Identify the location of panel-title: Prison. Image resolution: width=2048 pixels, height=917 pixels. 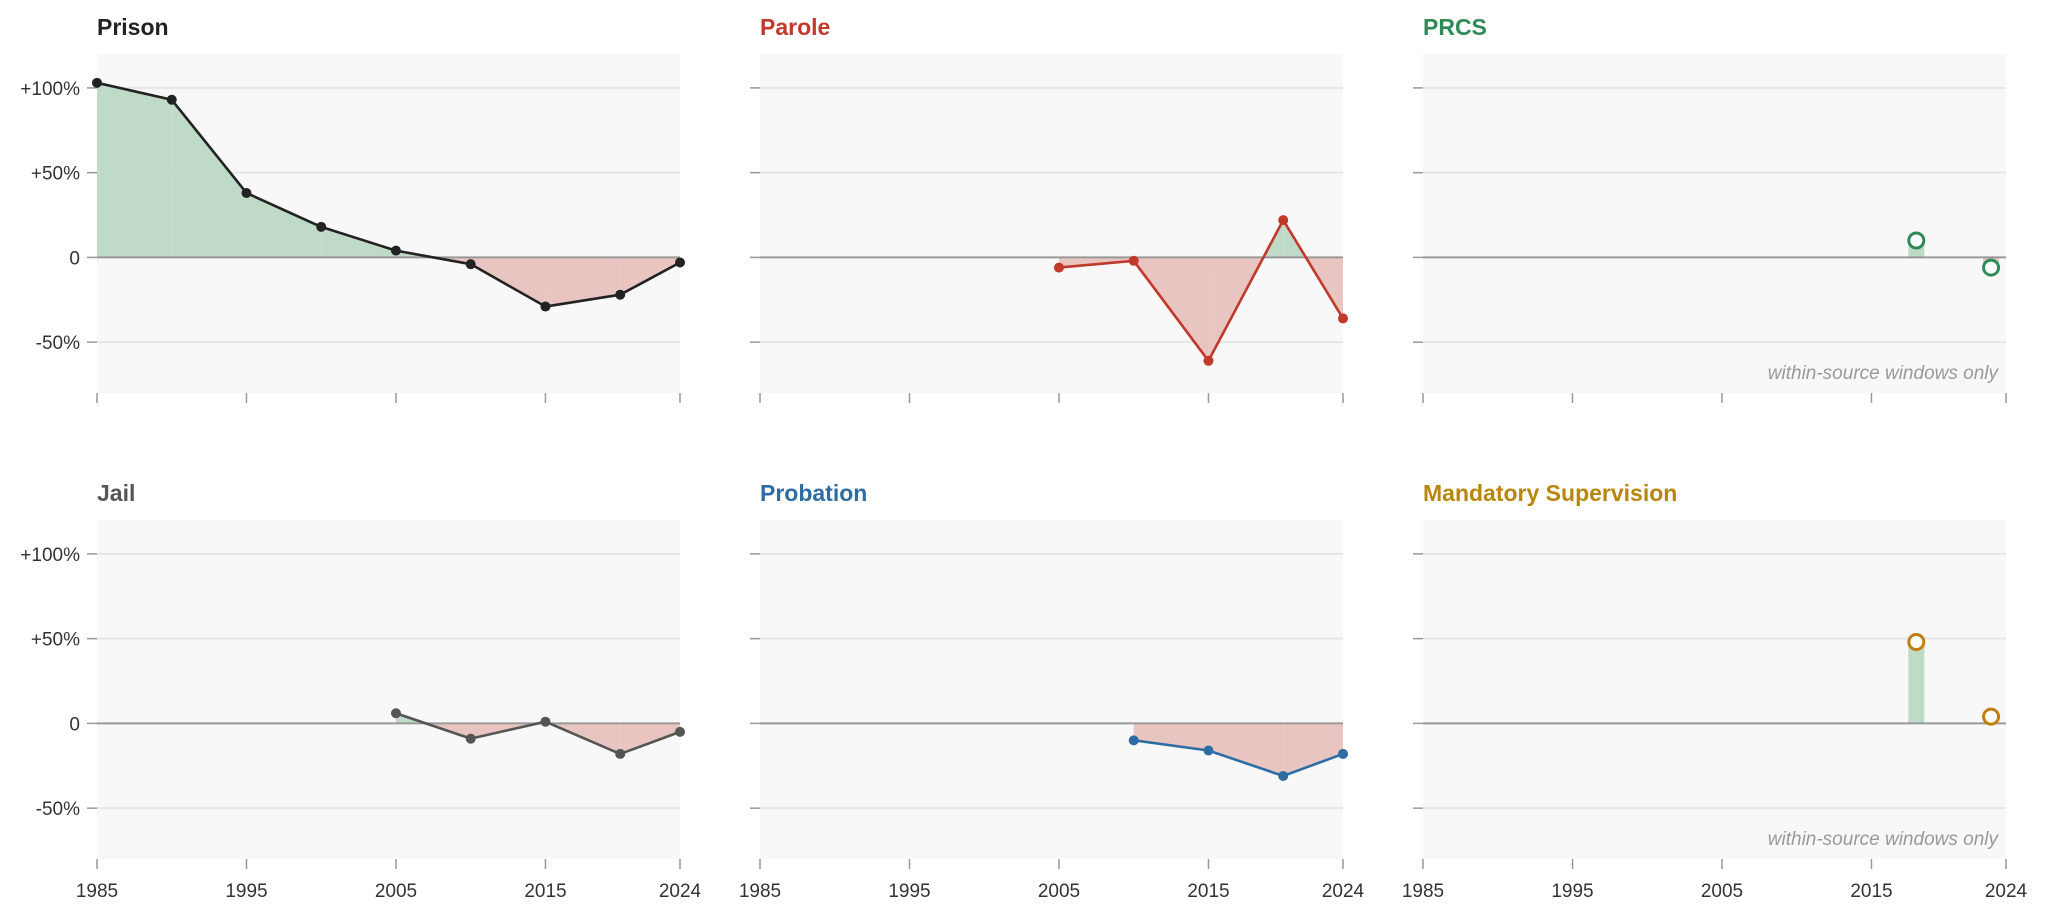
(133, 27).